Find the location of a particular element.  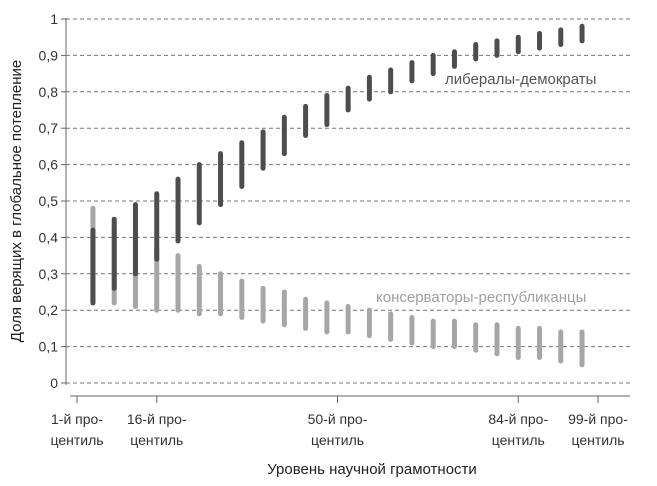

series-label-conservatives: консерваторы-республиканцы is located at coordinates (481, 297).